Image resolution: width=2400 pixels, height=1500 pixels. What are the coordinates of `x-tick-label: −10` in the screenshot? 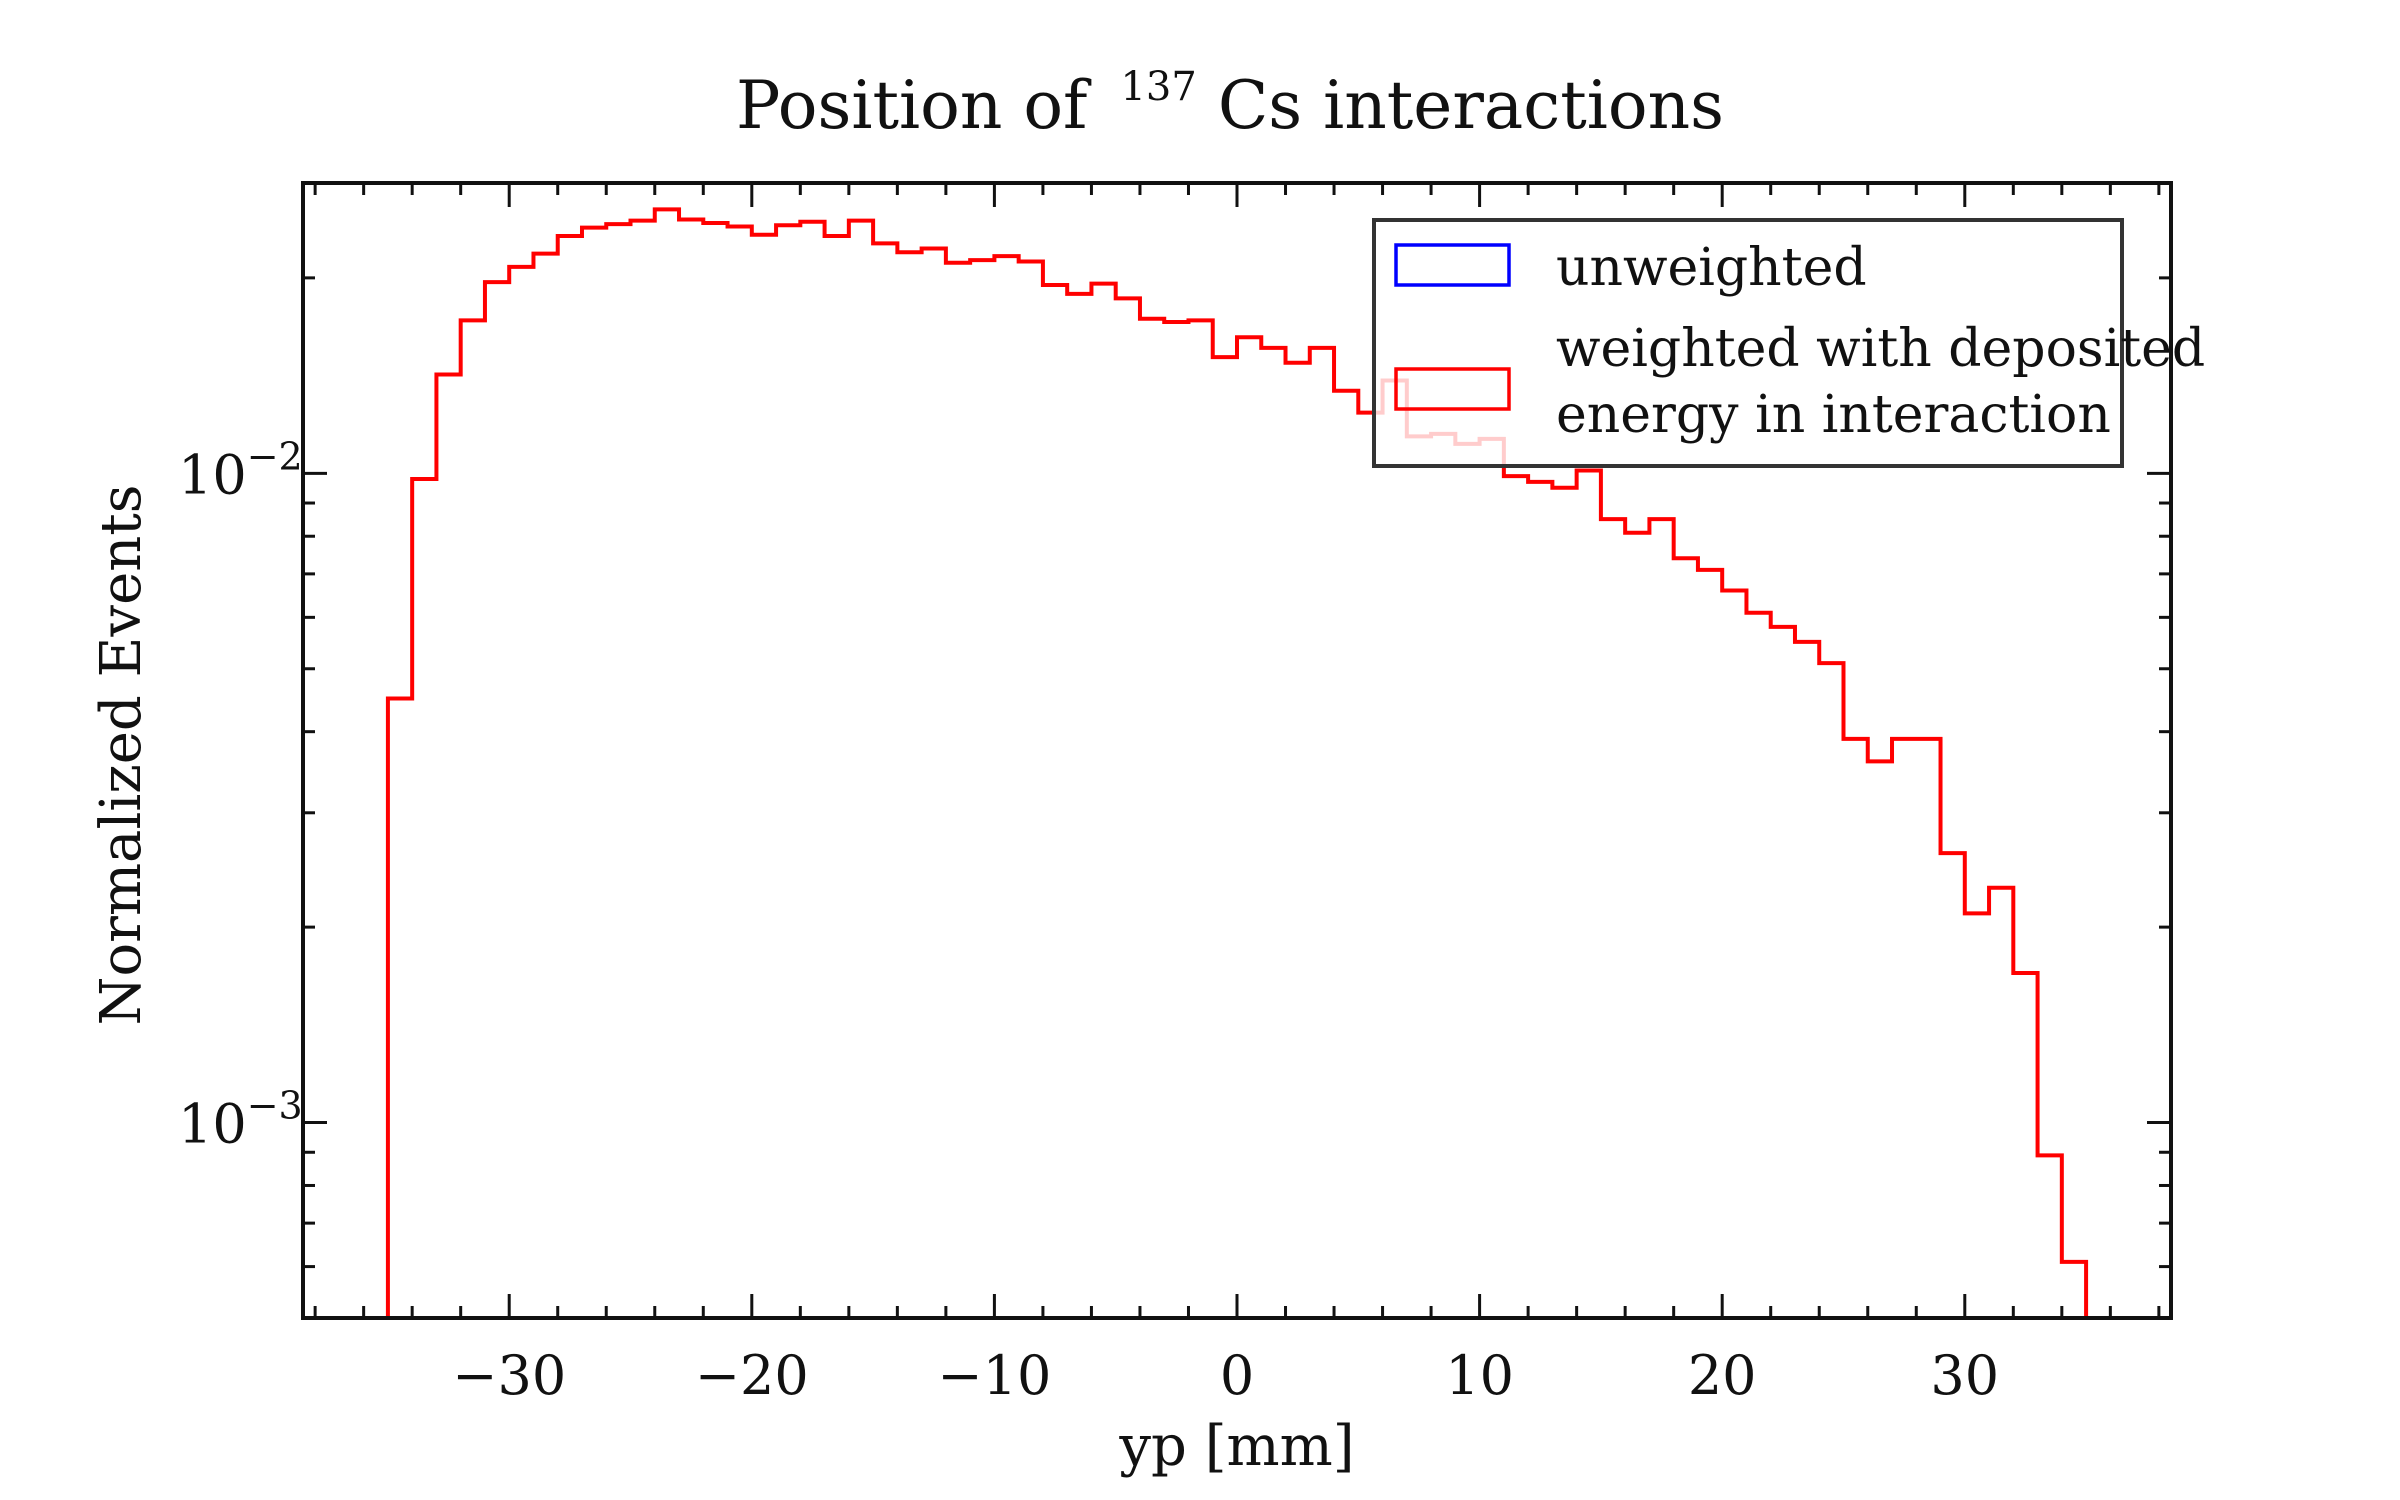 It's located at (994, 1375).